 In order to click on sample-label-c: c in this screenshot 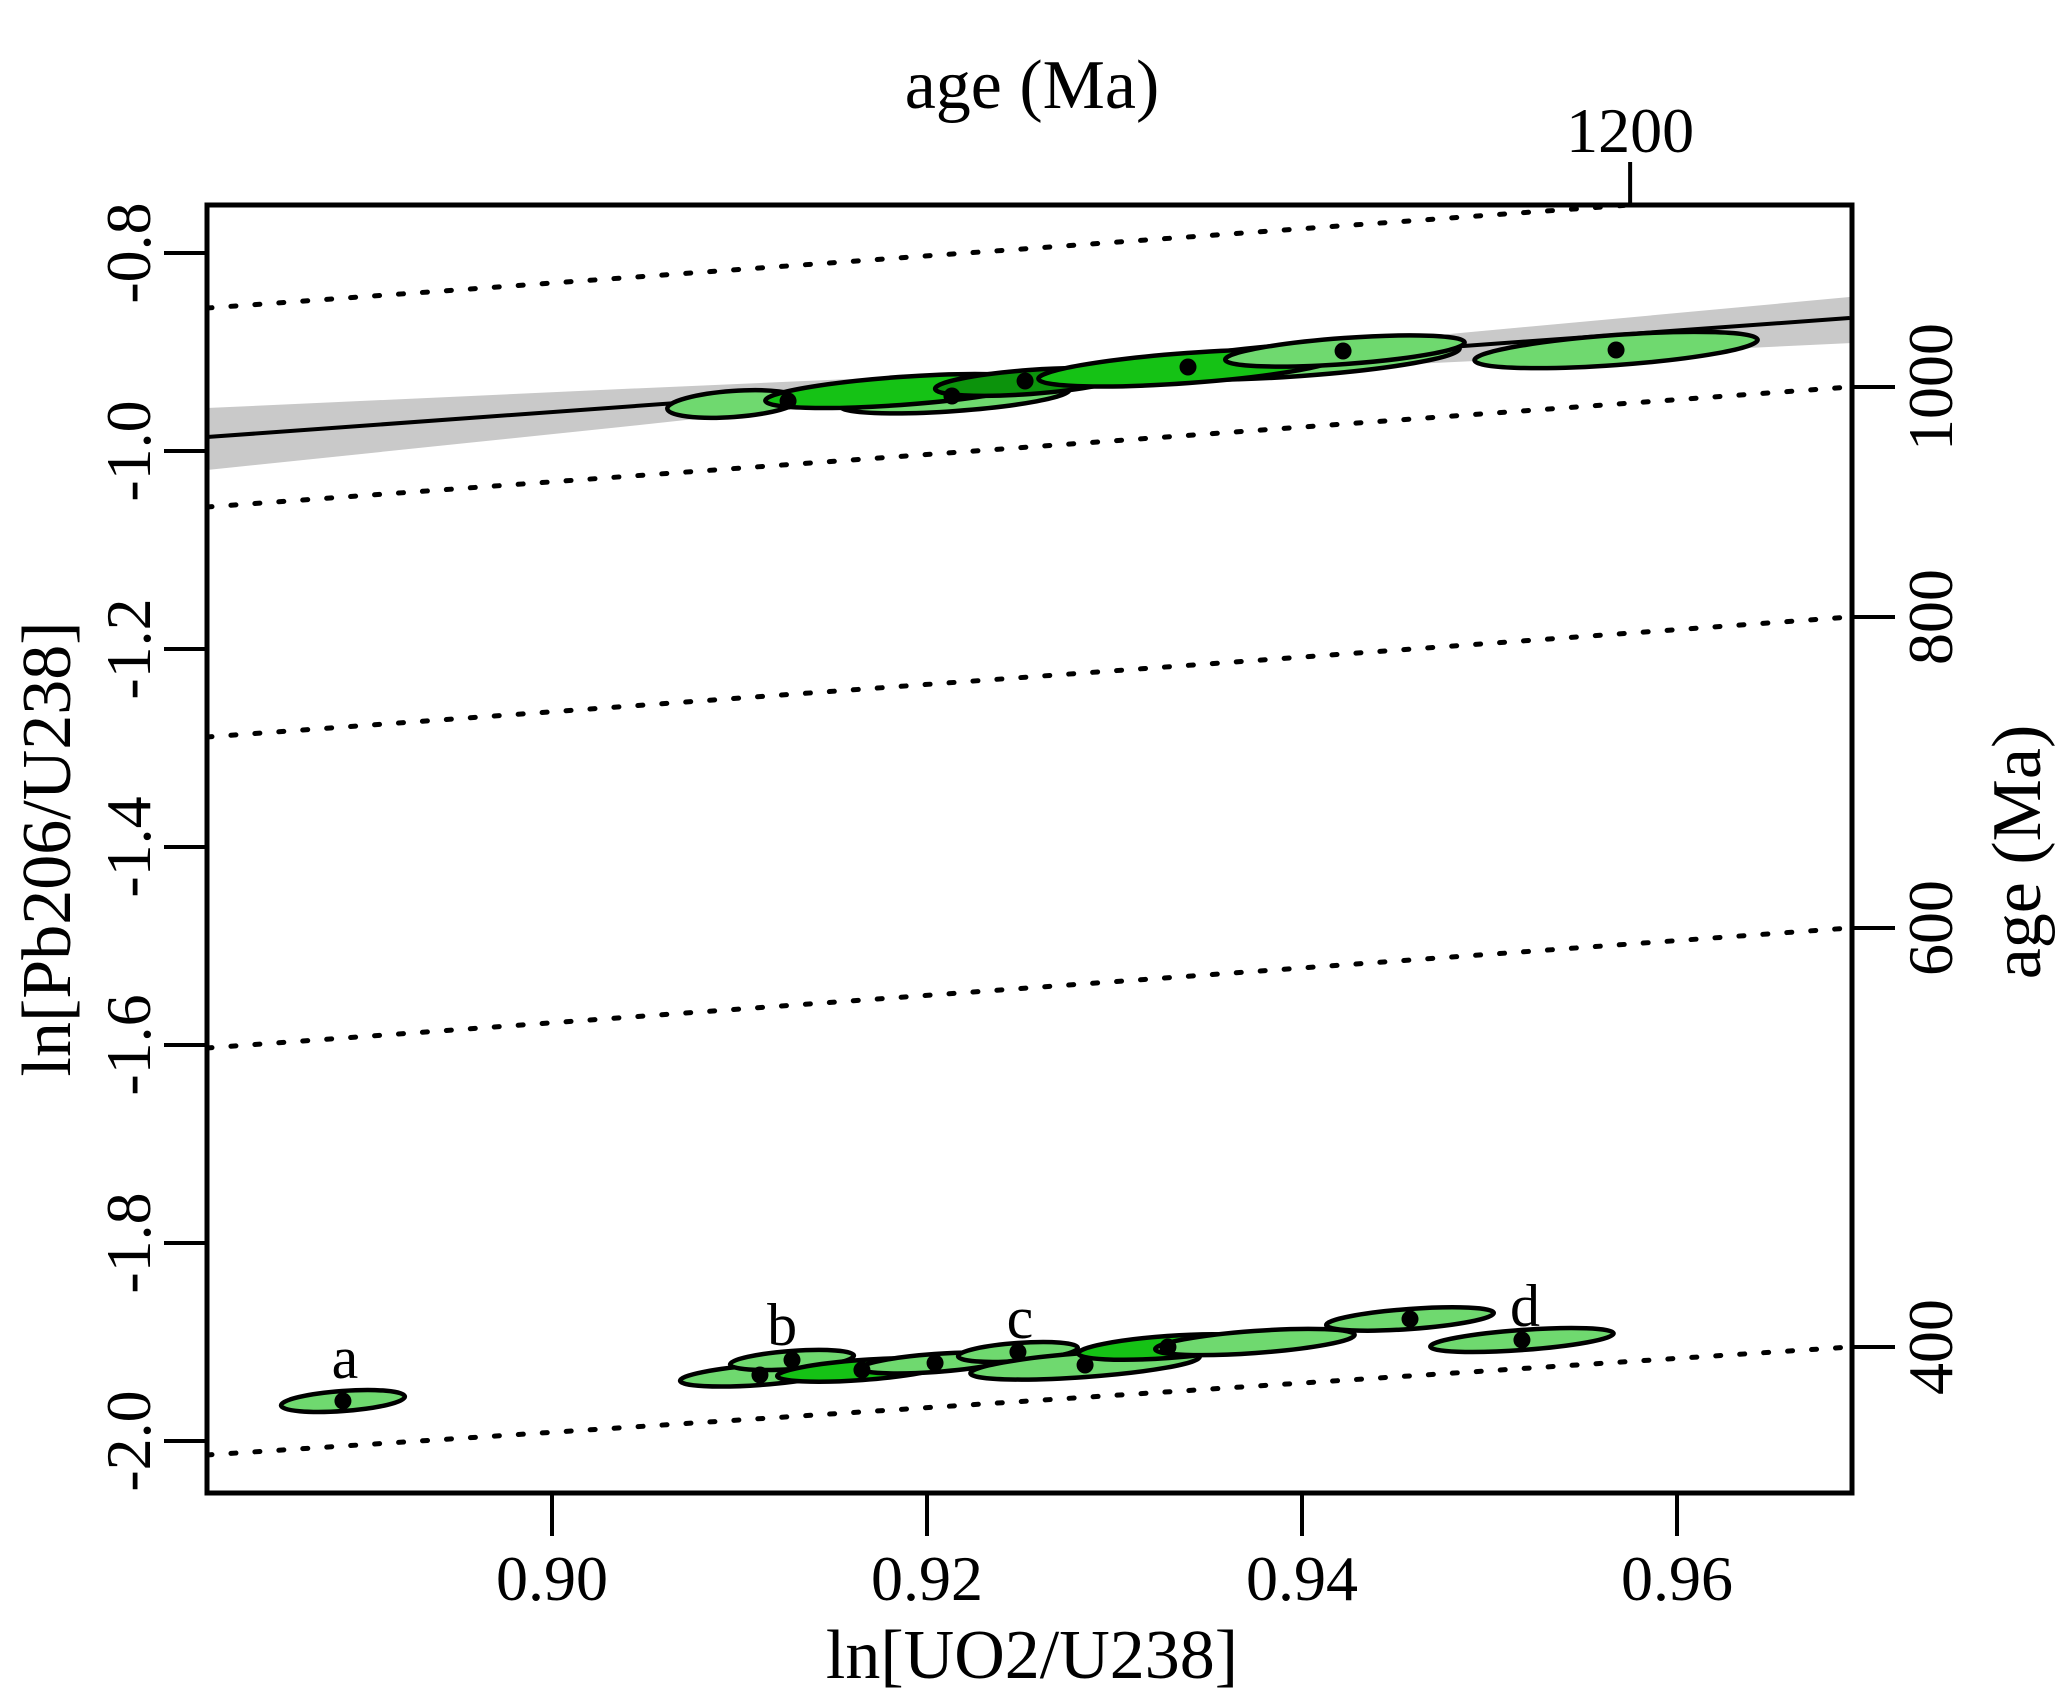, I will do `click(1020, 1318)`.